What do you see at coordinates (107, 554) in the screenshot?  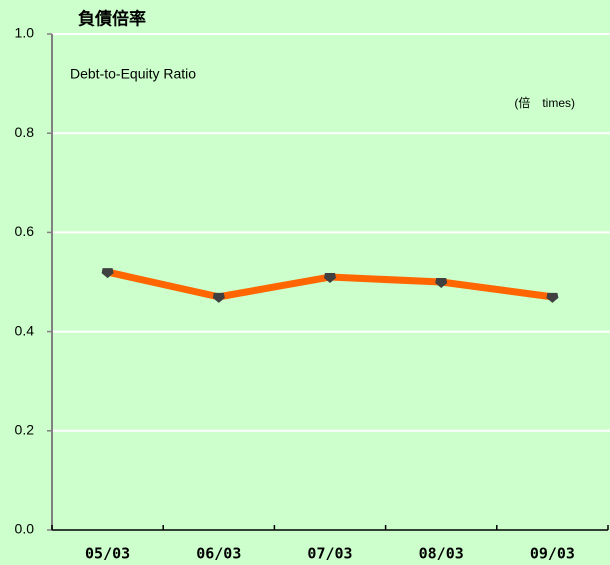 I see `x-tick-label: 05/03` at bounding box center [107, 554].